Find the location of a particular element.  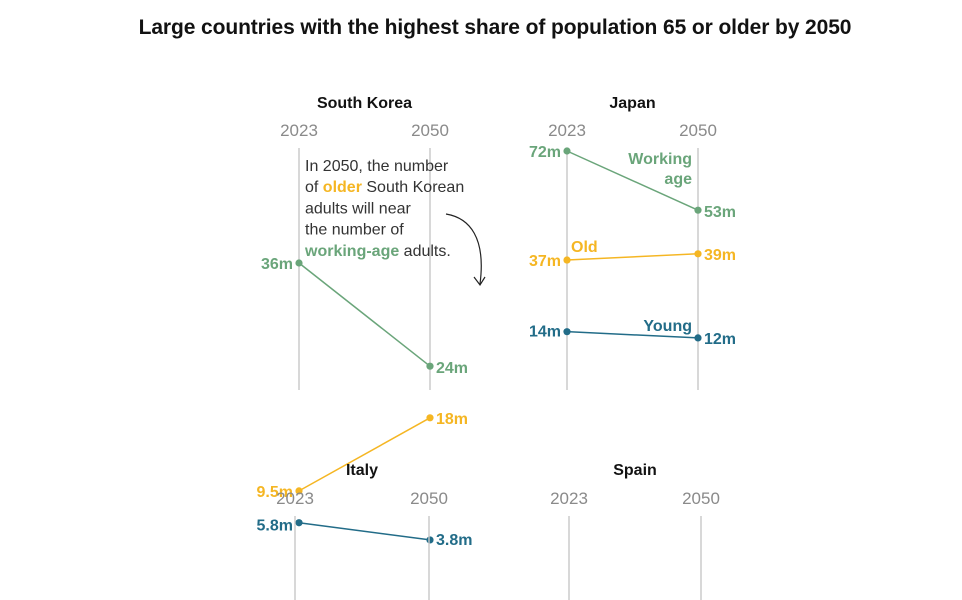

year-label-japan-2050: 2050 is located at coordinates (698, 130).